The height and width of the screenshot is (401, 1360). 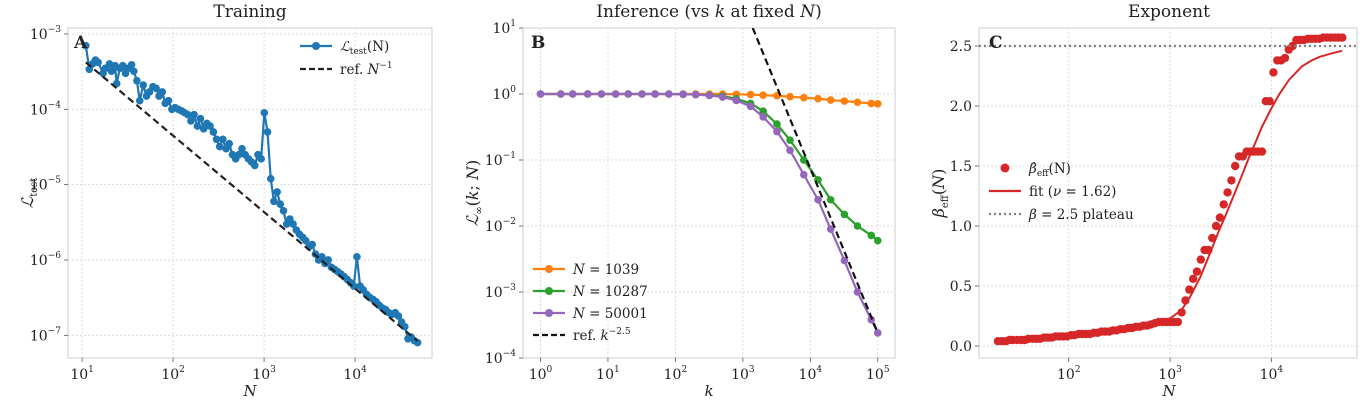 I want to click on panel-c-ylabel: βeff(N), so click(x=940, y=194).